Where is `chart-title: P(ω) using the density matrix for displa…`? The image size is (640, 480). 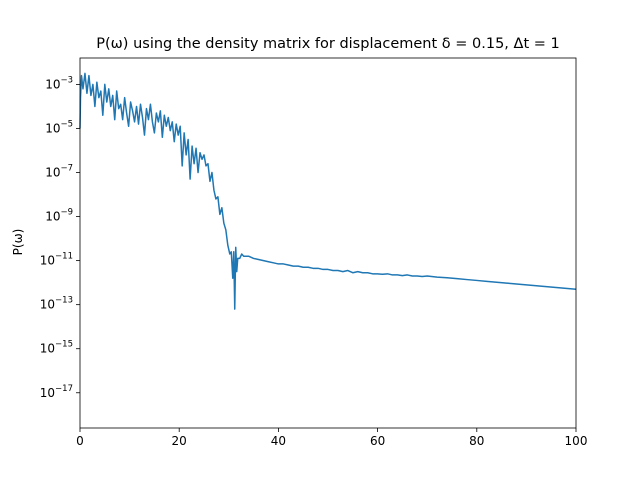 chart-title: P(ω) using the density matrix for displa… is located at coordinates (327, 44).